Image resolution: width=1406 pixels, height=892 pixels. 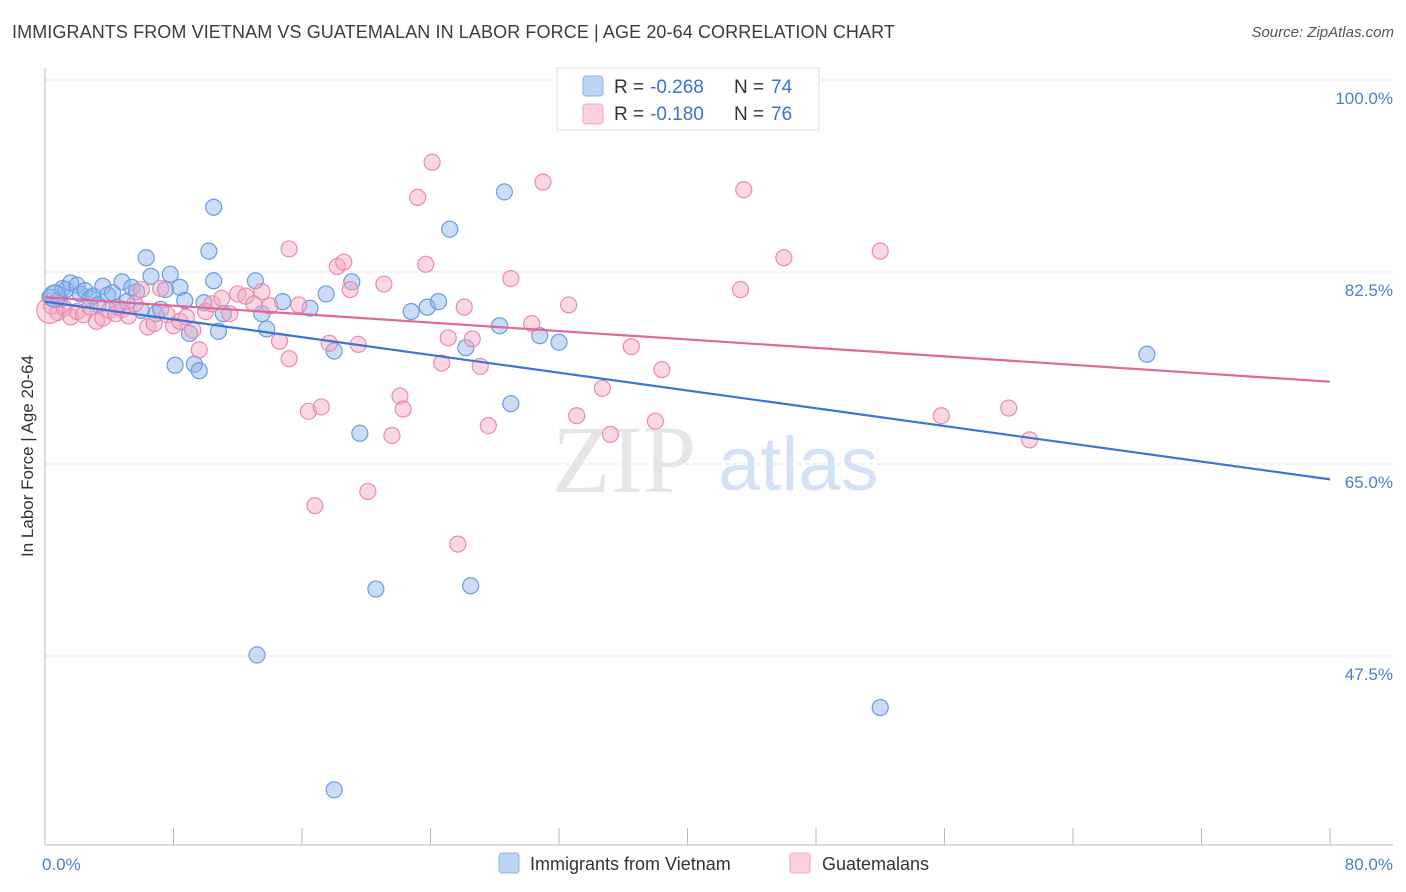 I want to click on legend-r-label-vietnam: R =, so click(x=629, y=87).